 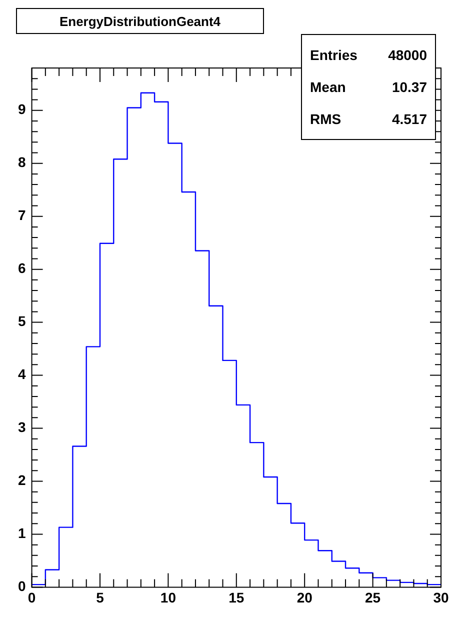 What do you see at coordinates (407, 55) in the screenshot?
I see `text: 48000` at bounding box center [407, 55].